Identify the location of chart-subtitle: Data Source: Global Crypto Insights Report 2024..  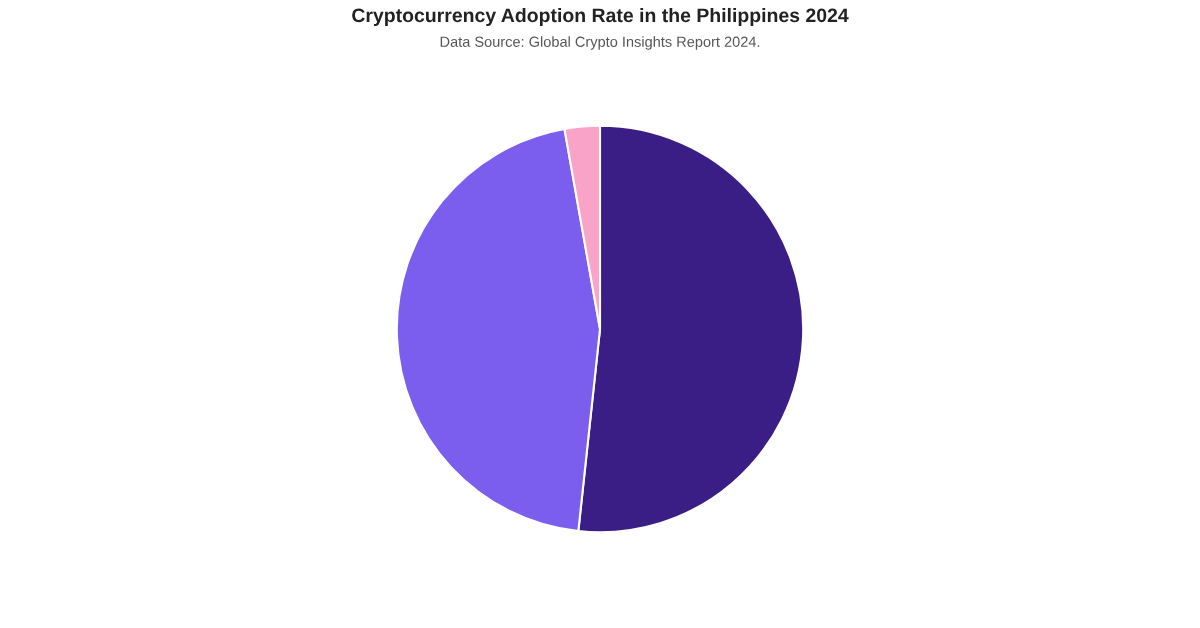
(600, 43).